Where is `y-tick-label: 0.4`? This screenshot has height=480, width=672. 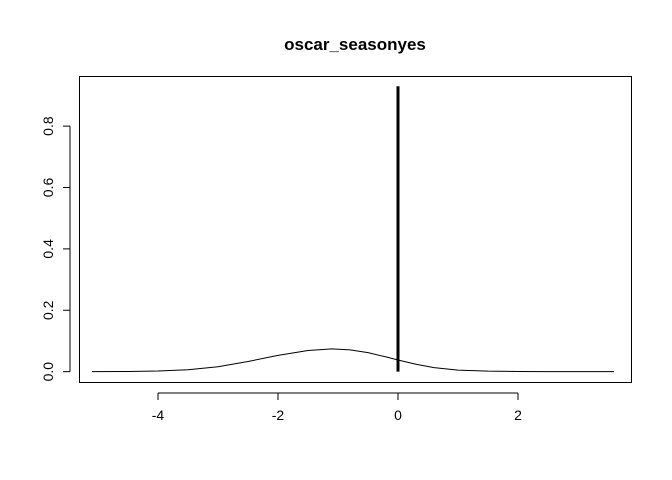
y-tick-label: 0.4 is located at coordinates (48, 249).